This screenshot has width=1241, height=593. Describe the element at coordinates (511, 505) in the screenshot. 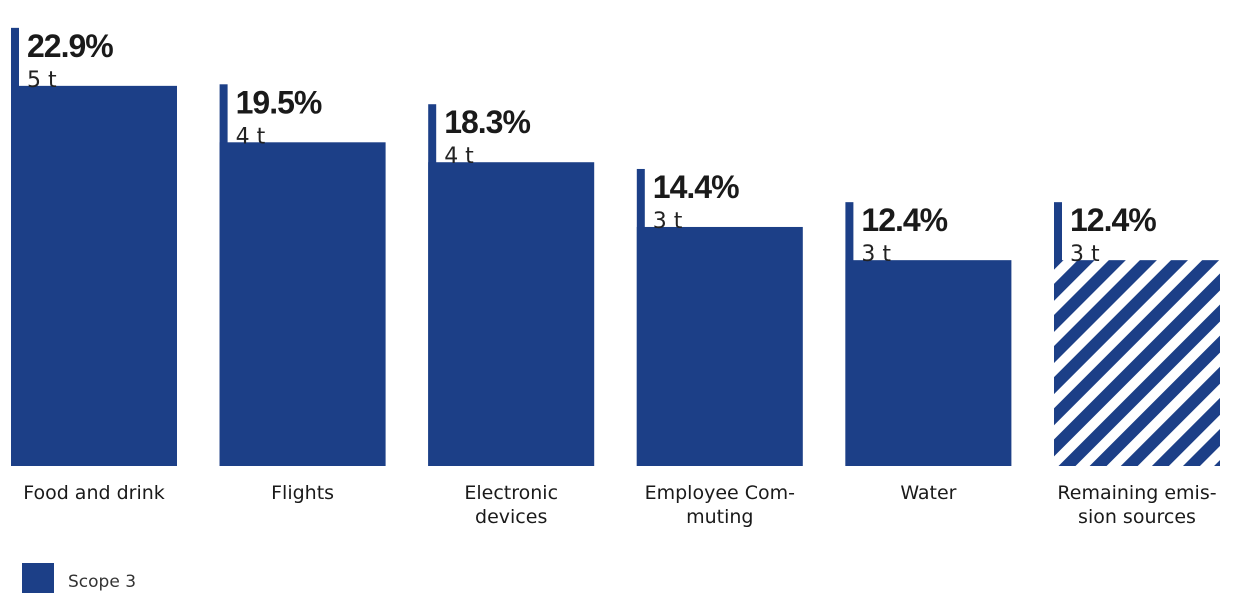

I see `category-label-2: Electronic devices` at that location.